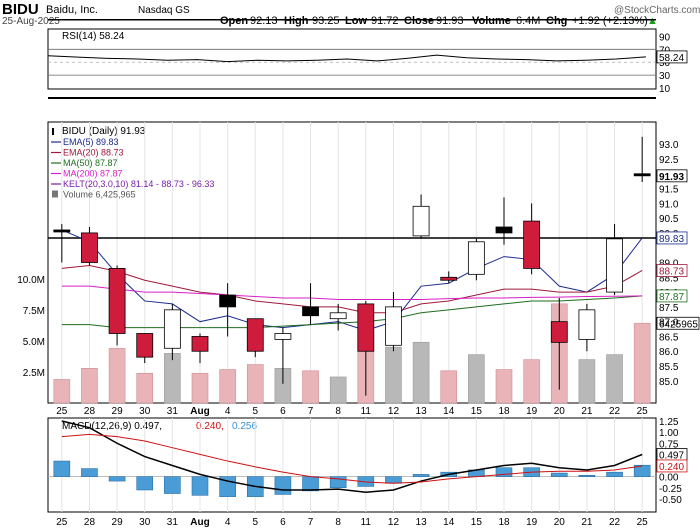  What do you see at coordinates (669, 204) in the screenshot?
I see `price-tick-label: 91.0` at bounding box center [669, 204].